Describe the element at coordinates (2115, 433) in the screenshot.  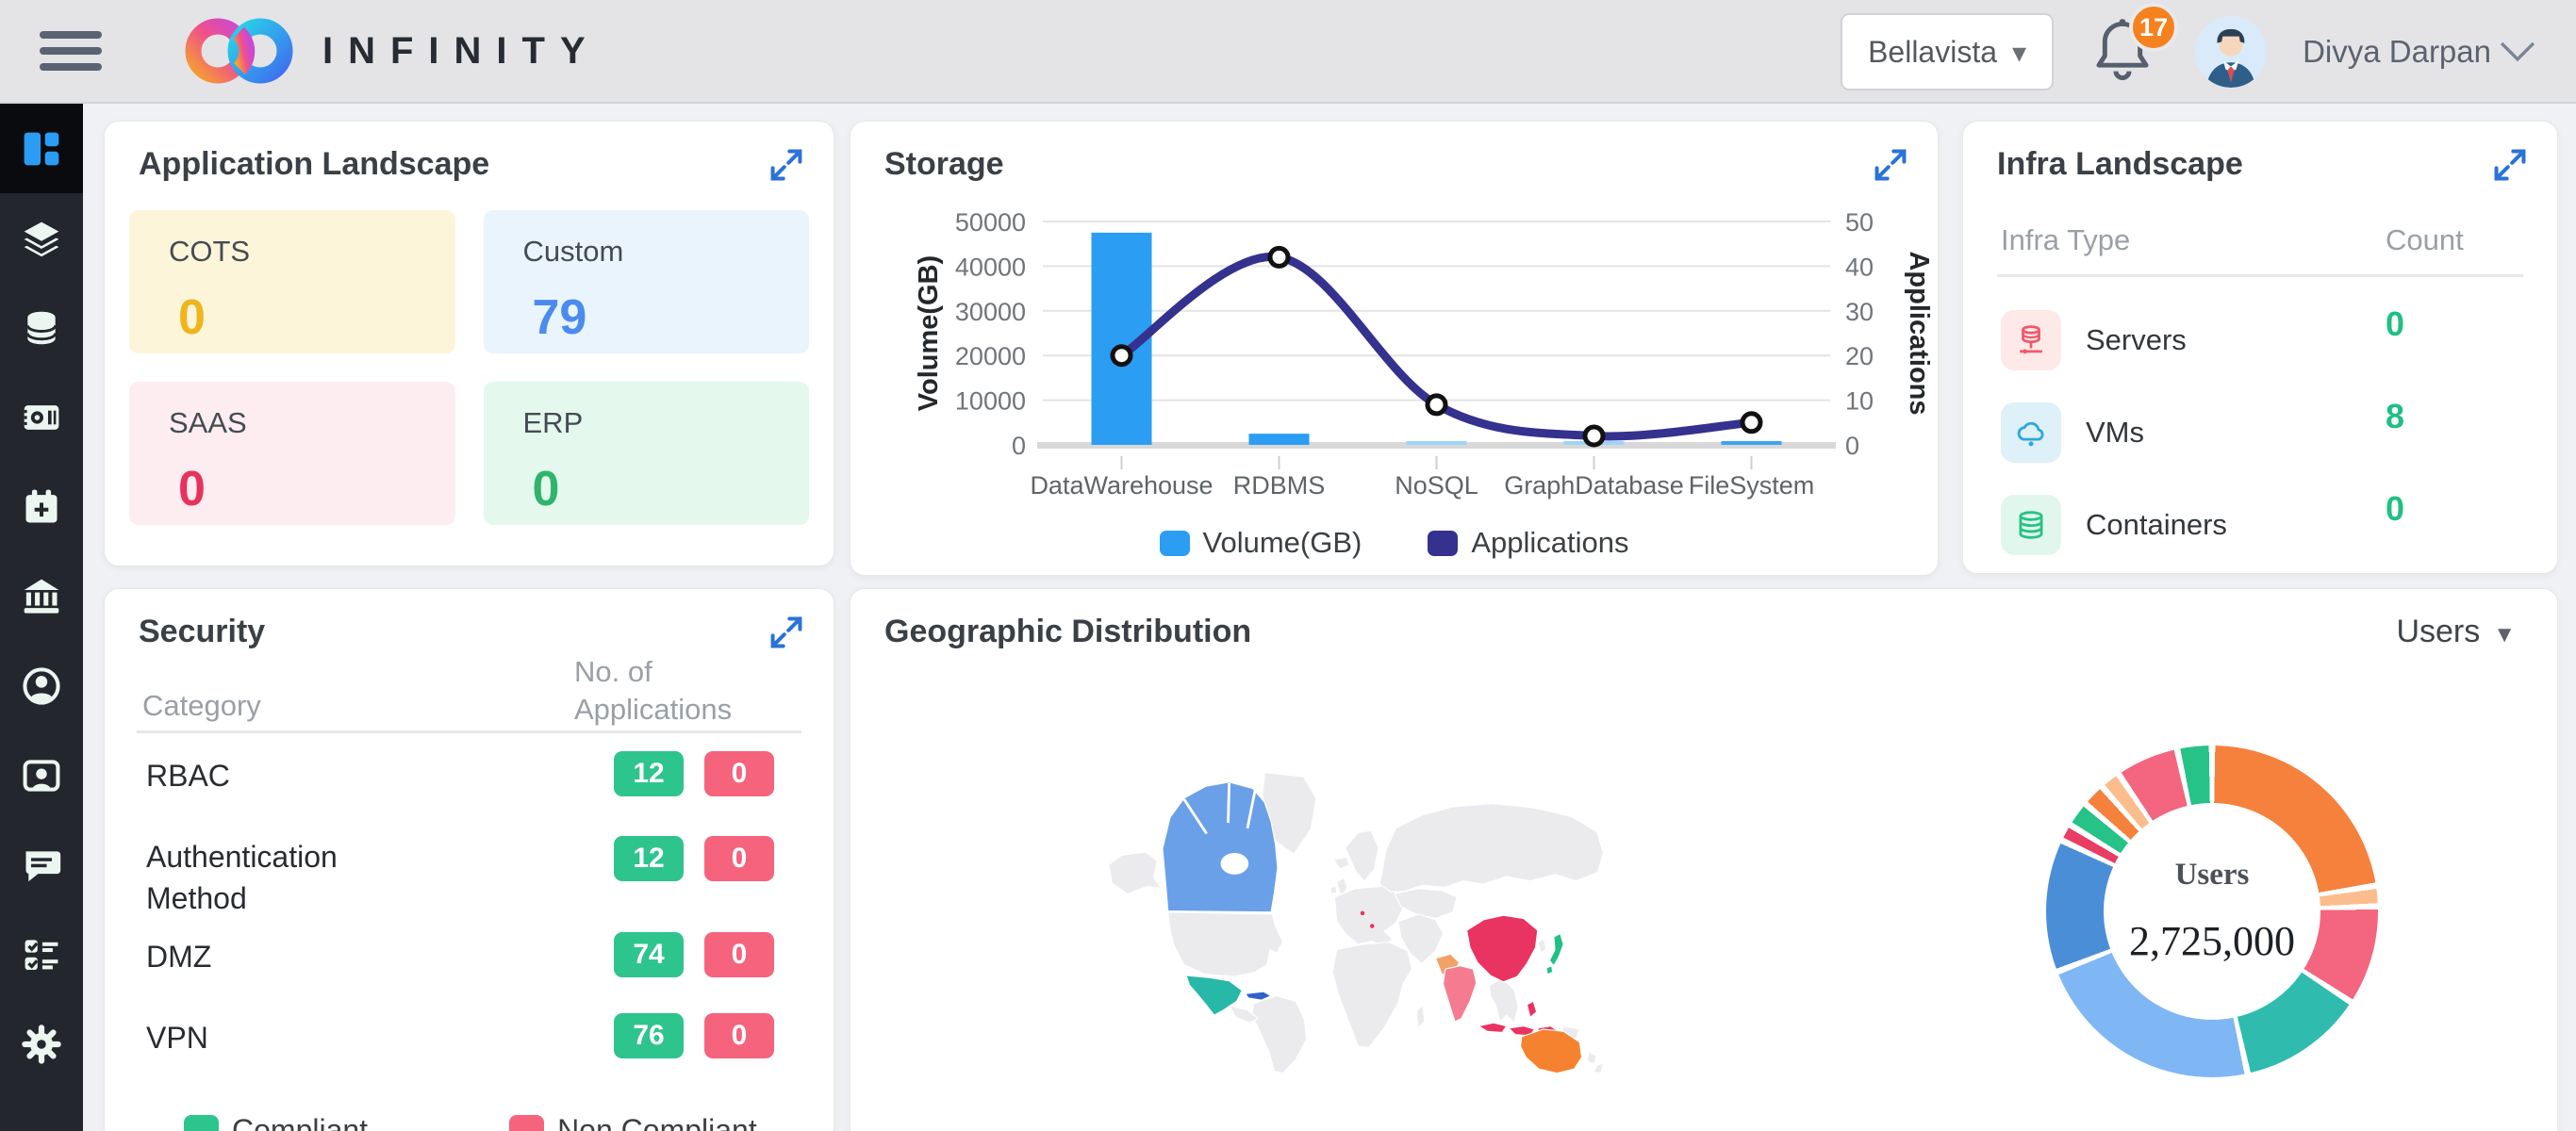
I see `infra-type-label: VMs` at that location.